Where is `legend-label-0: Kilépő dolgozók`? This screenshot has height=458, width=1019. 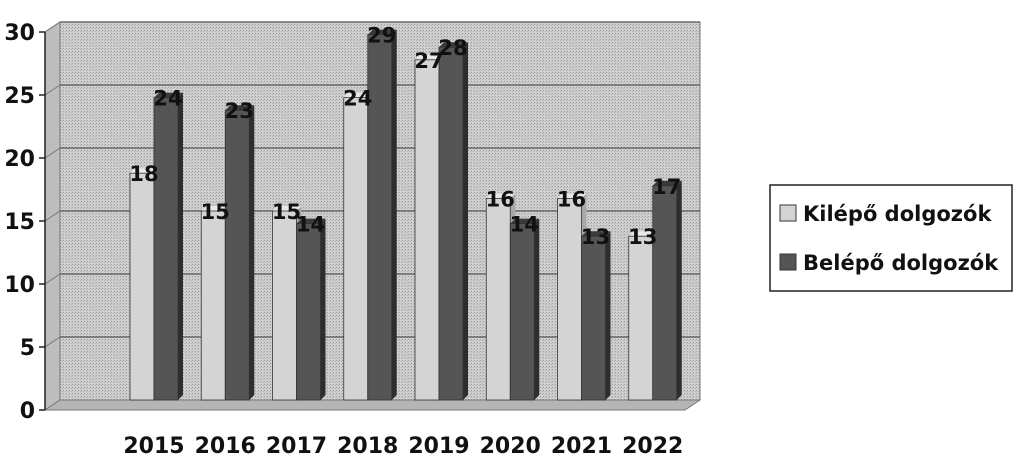 legend-label-0: Kilépő dolgozók is located at coordinates (897, 214).